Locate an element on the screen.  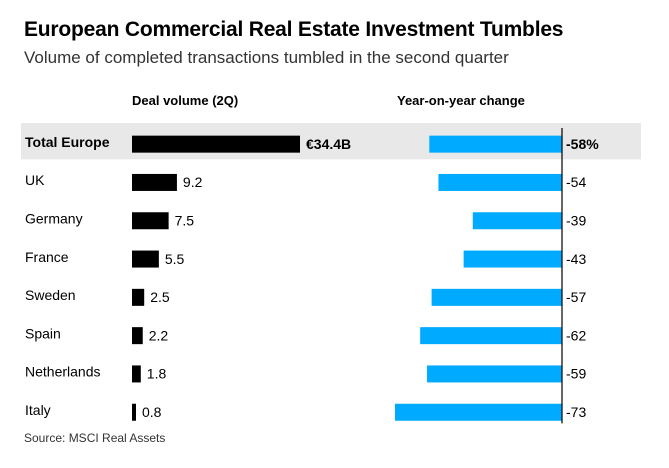
change-bar-netherlands is located at coordinates (494, 374).